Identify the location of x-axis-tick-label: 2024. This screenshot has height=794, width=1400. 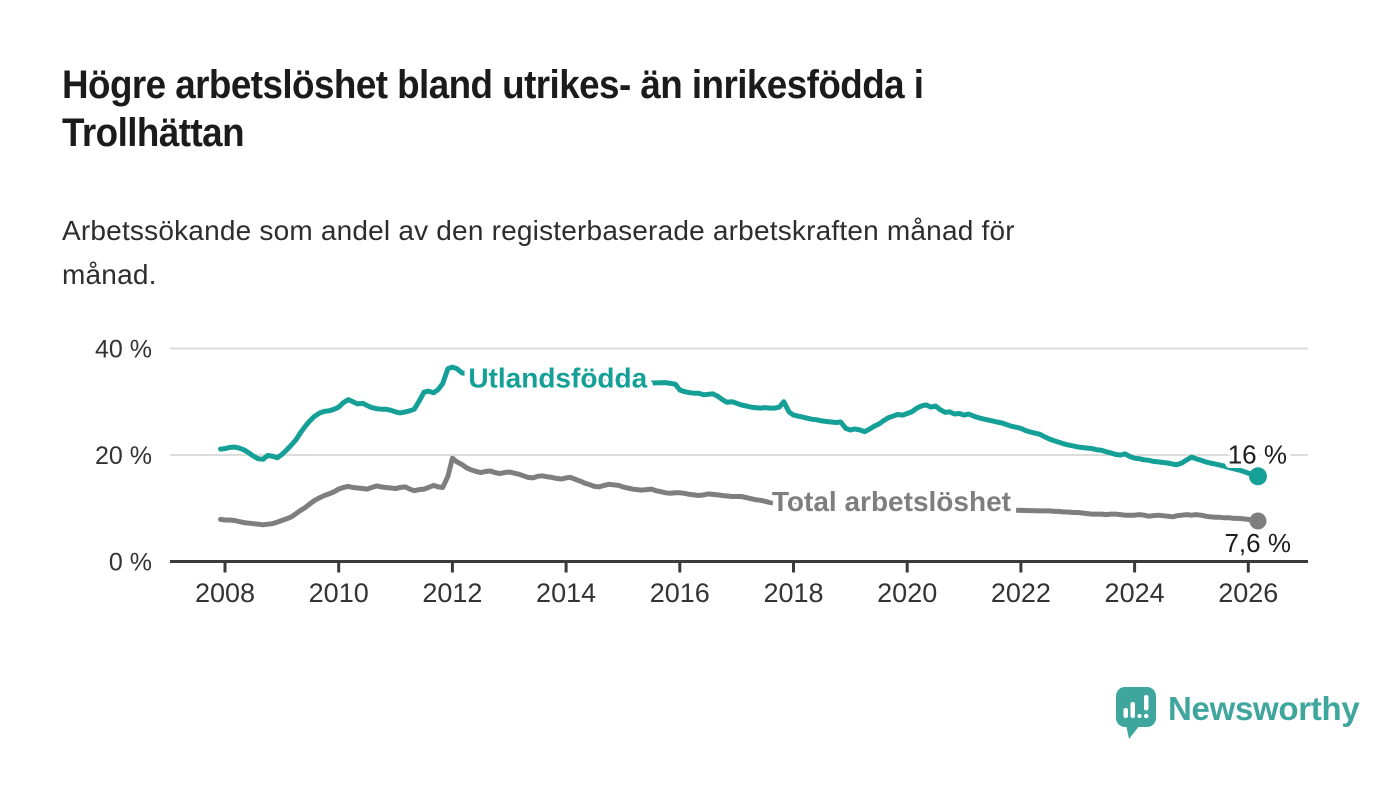
(1135, 593).